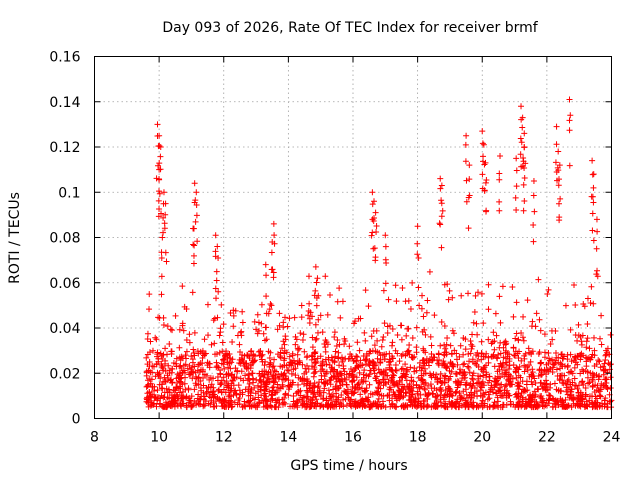  I want to click on y-tick-label: 0.08, so click(64, 239).